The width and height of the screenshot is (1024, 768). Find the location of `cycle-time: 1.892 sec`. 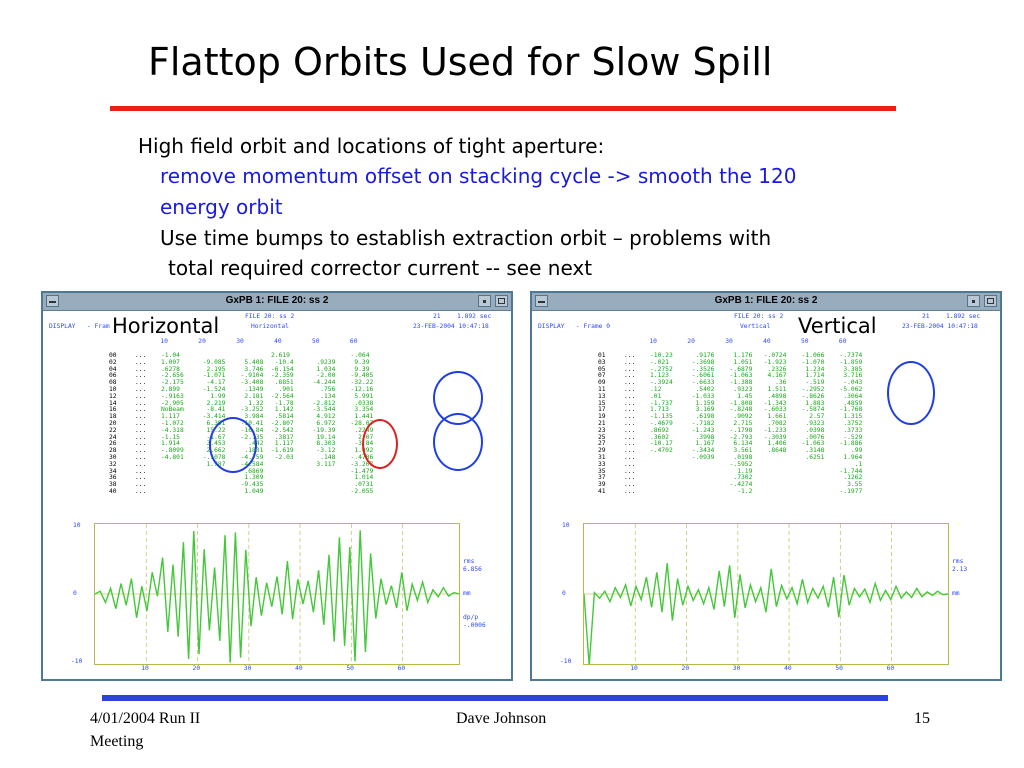

cycle-time: 1.892 sec is located at coordinates (963, 316).